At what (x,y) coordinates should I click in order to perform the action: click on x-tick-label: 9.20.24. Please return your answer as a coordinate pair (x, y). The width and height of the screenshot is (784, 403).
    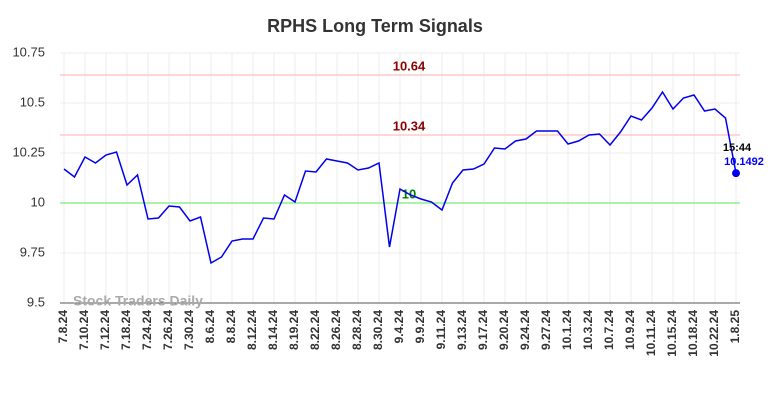
    Looking at the image, I should click on (504, 330).